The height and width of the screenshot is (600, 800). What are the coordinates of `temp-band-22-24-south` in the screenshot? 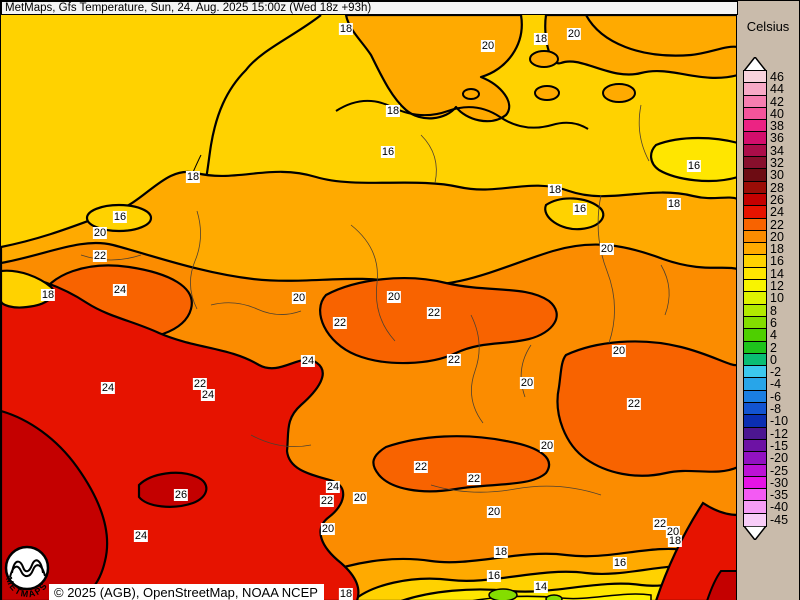 It's located at (461, 464).